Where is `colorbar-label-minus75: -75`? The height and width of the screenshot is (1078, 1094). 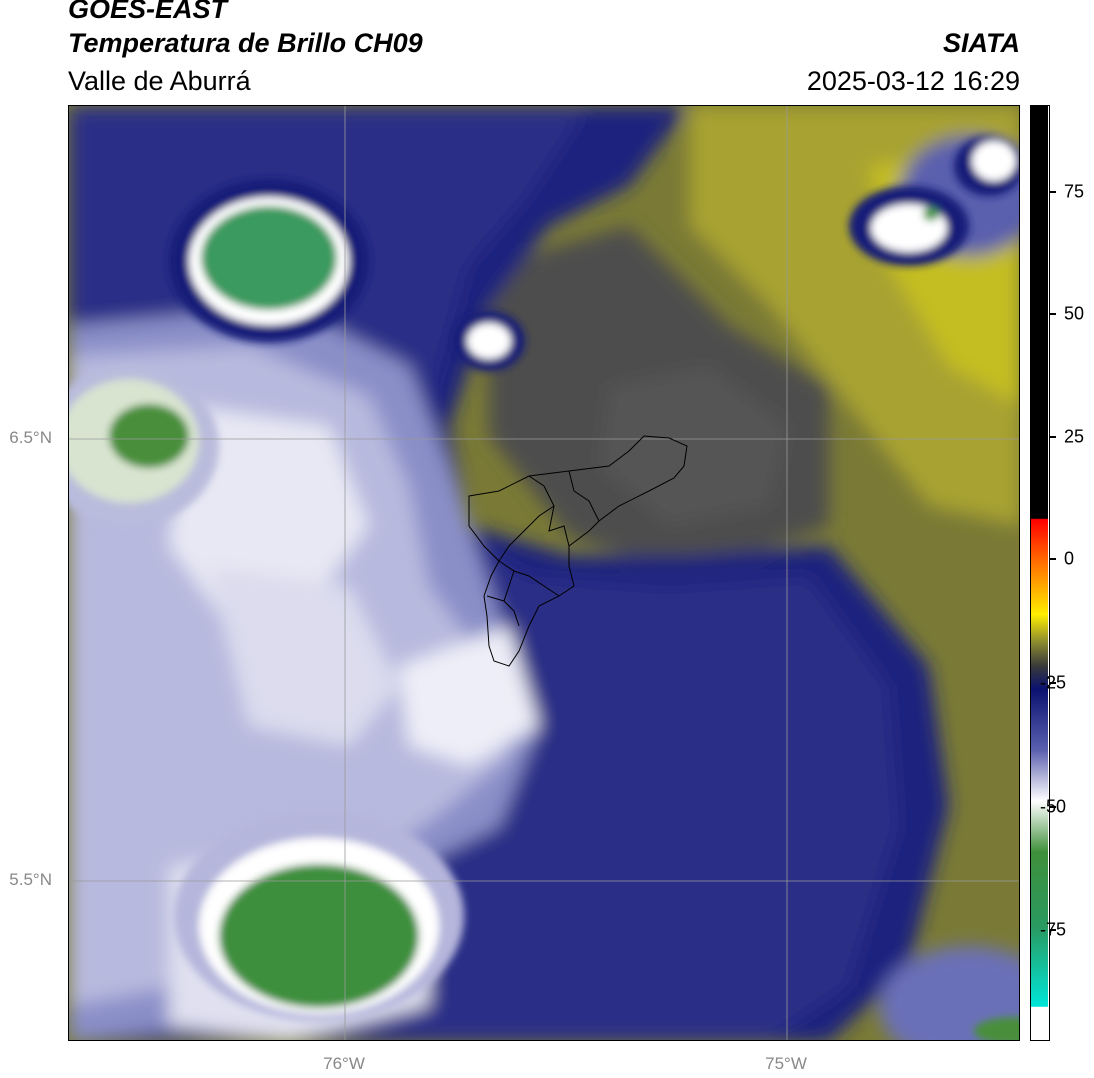 colorbar-label-minus75: -75 is located at coordinates (1053, 929).